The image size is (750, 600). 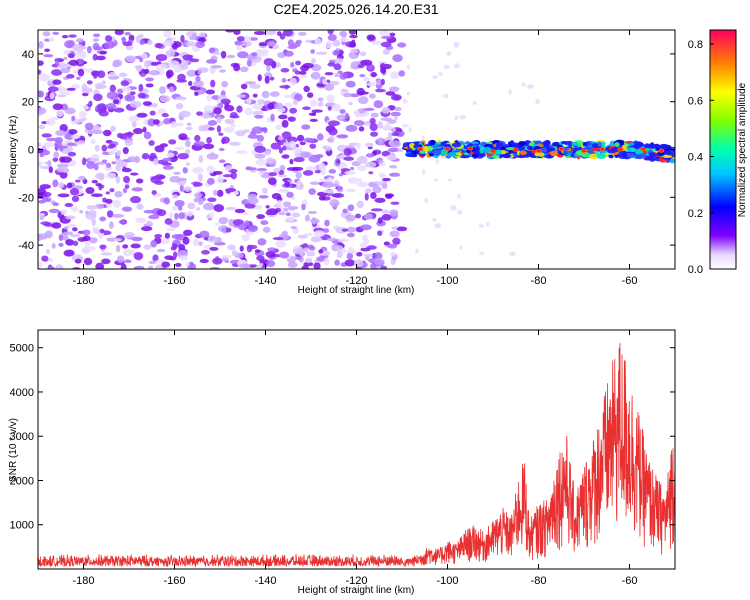 I want to click on colorbar-tick-label: 0.0, so click(x=695, y=270).